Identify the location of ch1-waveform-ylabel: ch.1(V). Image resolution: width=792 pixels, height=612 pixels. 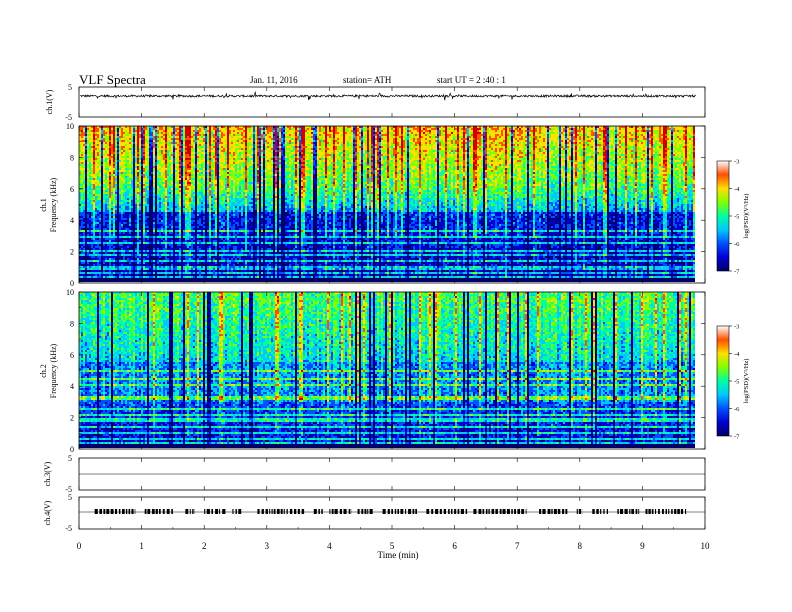
(49, 101).